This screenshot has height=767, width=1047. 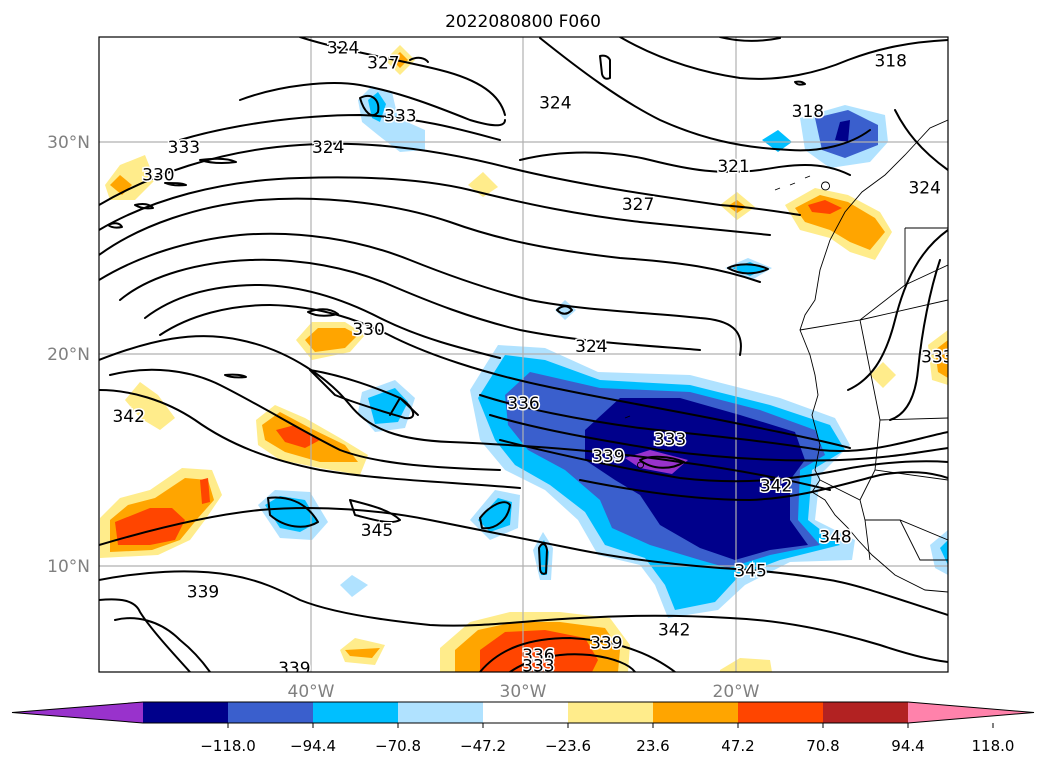 I want to click on colorbar-tick-label: 118.0, so click(x=993, y=746).